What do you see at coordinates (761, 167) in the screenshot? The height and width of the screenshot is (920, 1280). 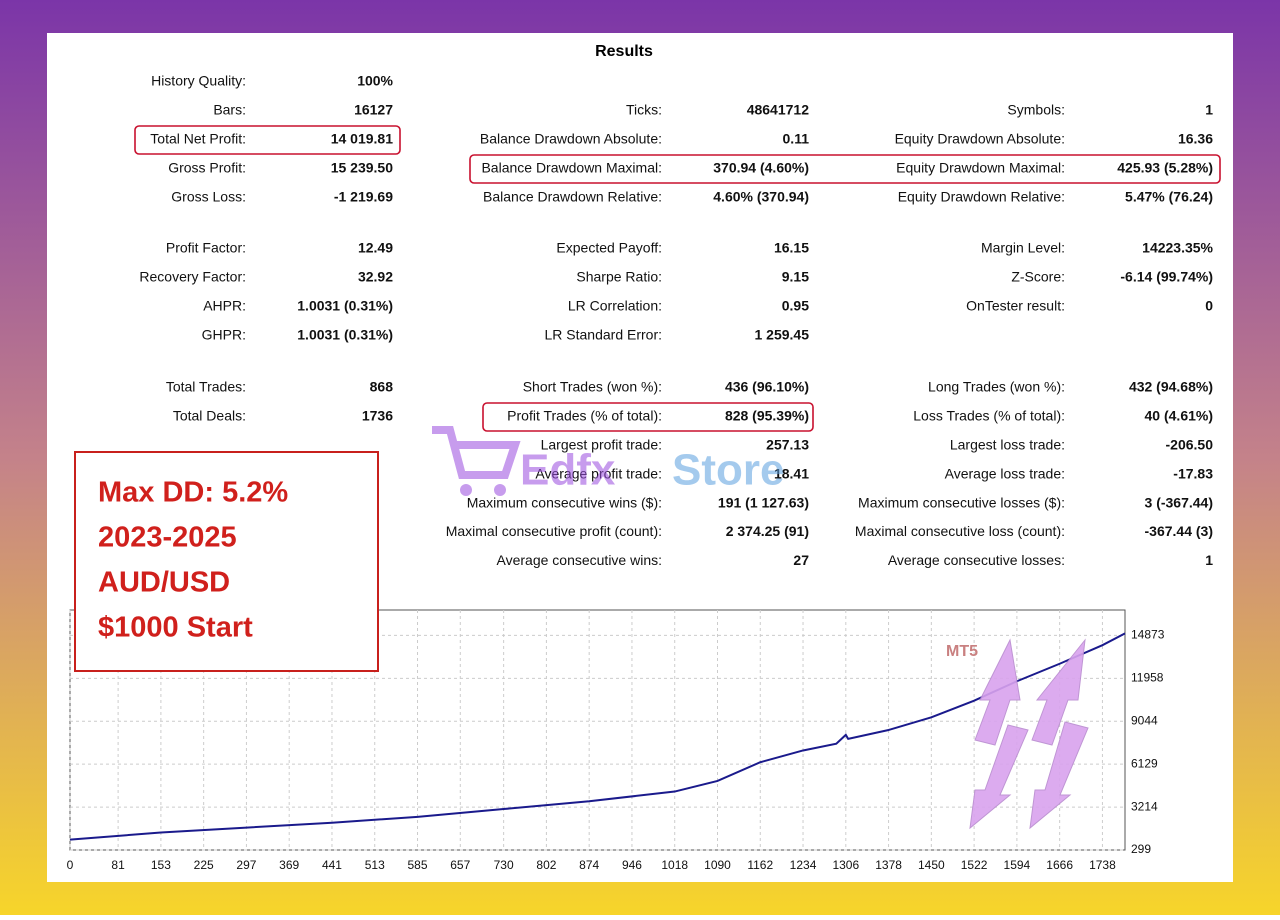 I see `stat-value: 370.94 (4.60%)` at bounding box center [761, 167].